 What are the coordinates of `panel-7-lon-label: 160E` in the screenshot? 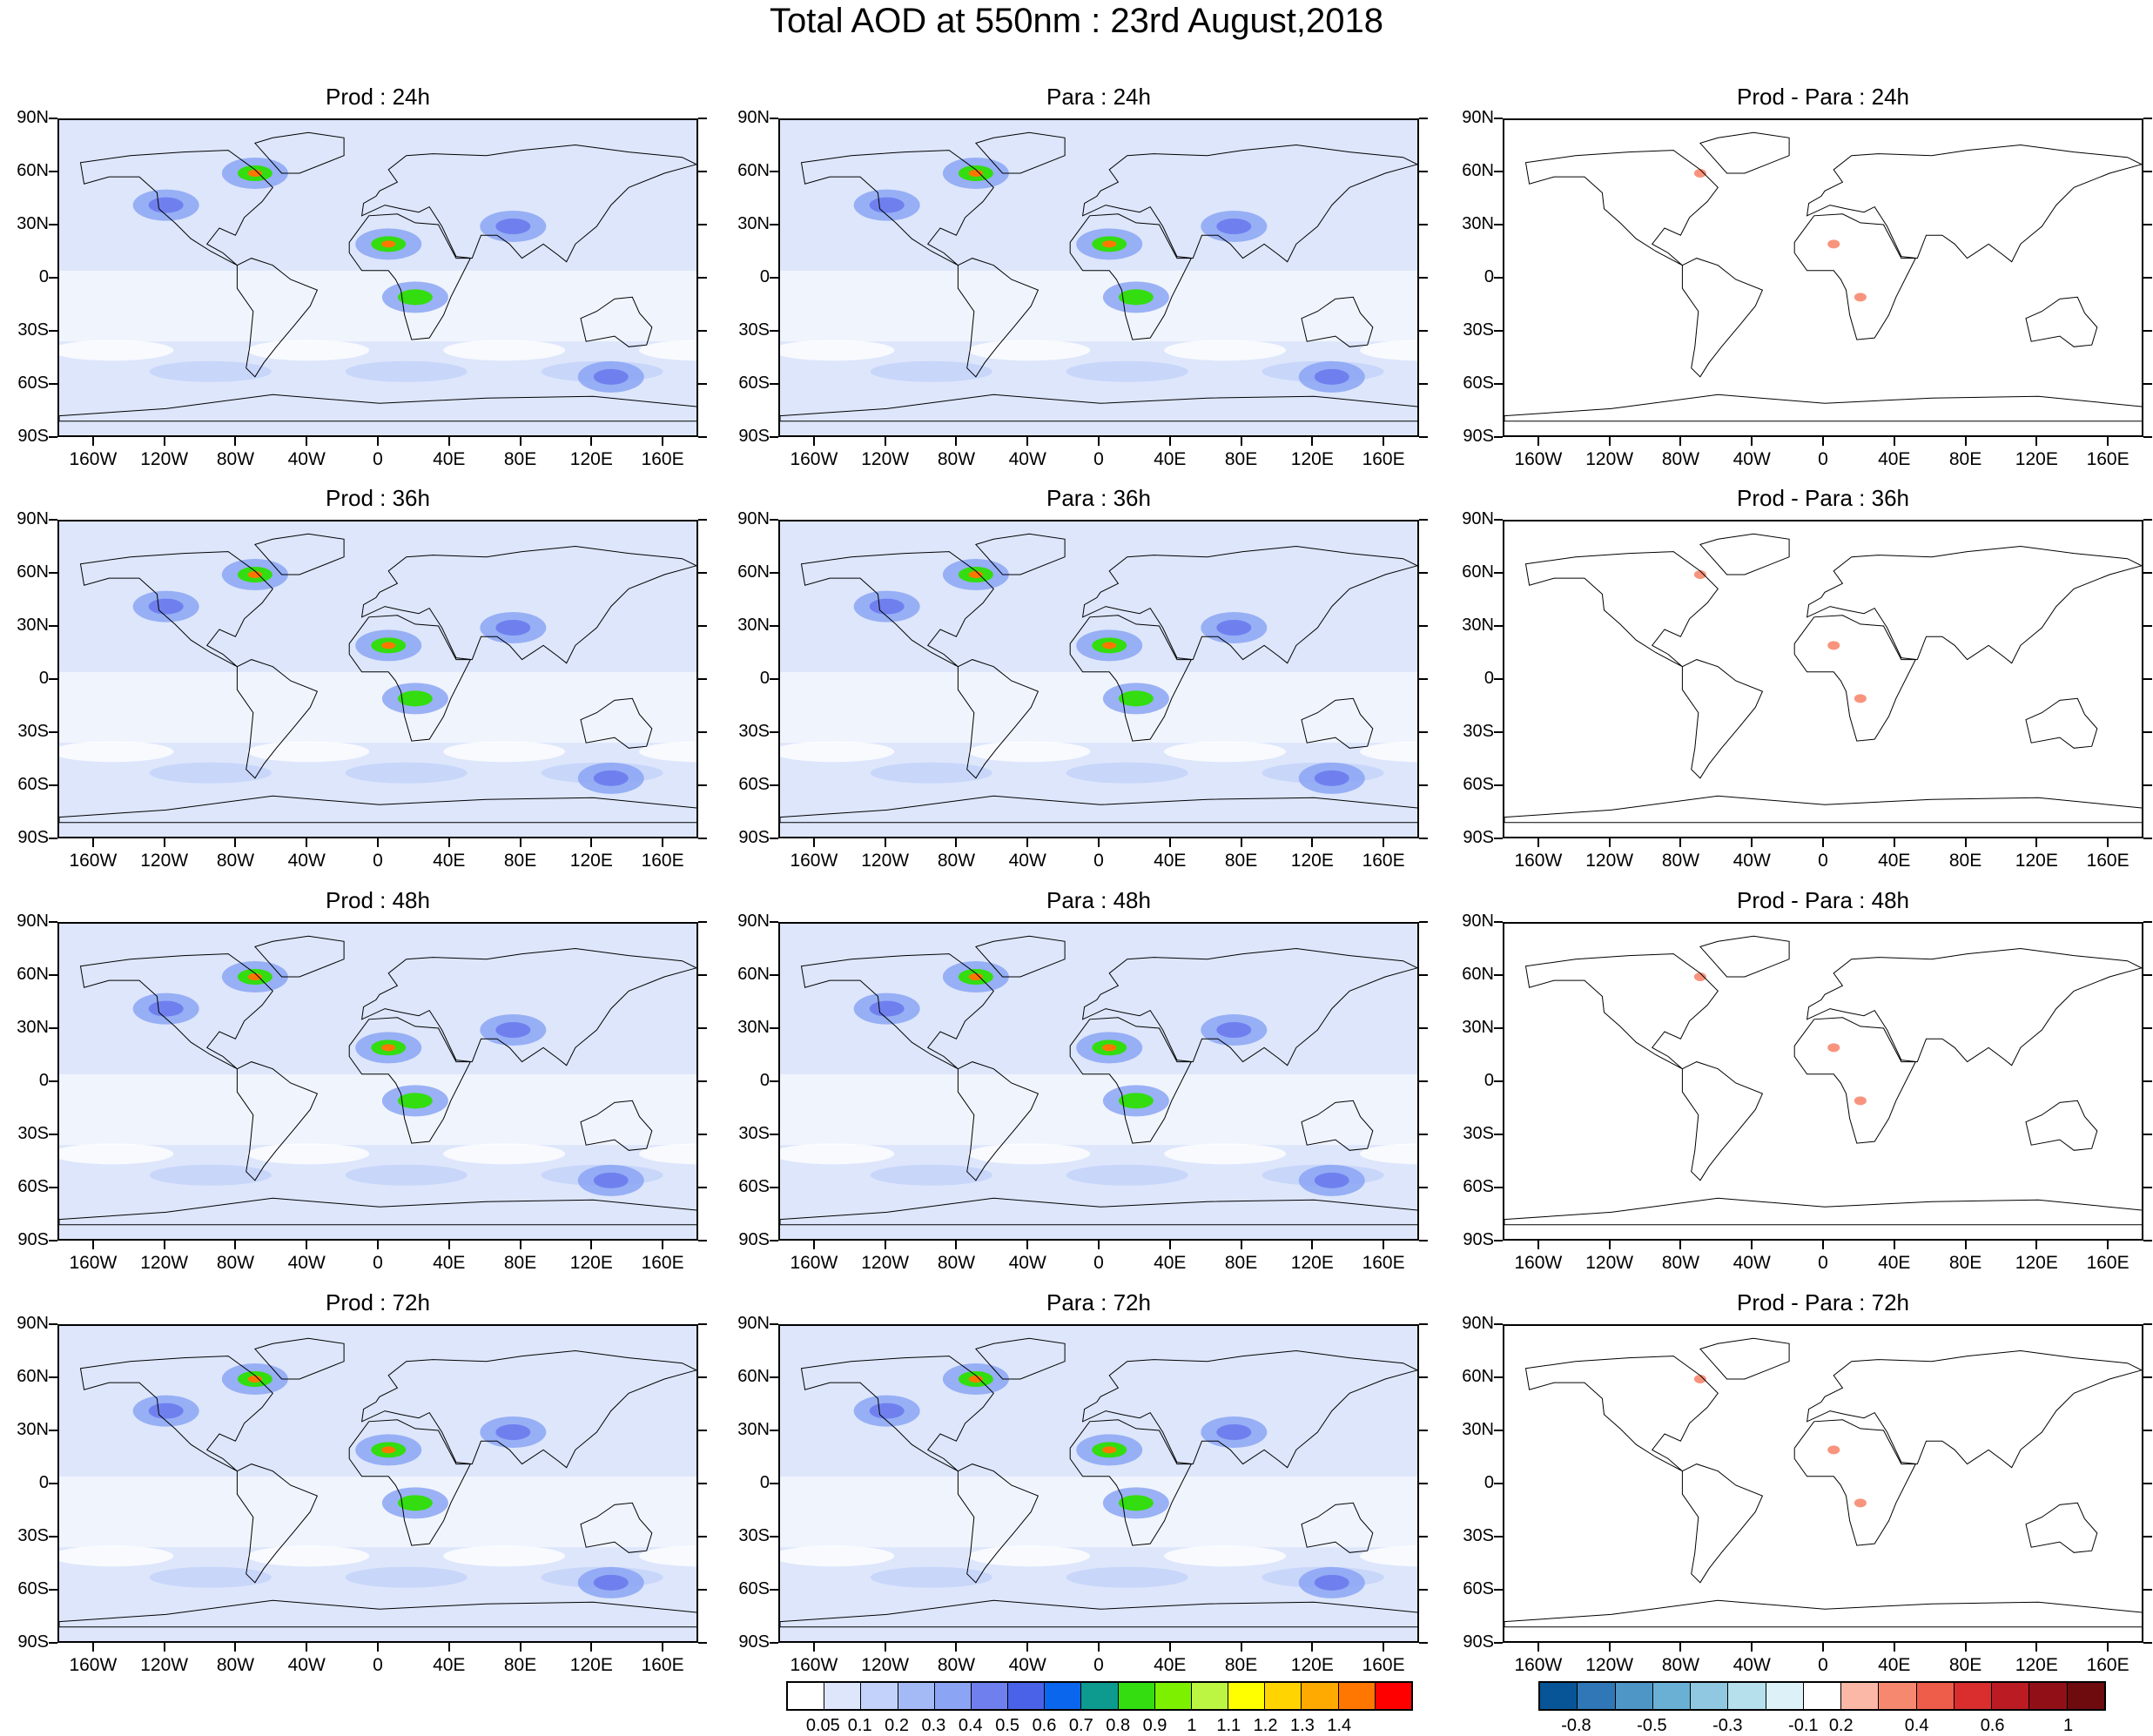 It's located at (662, 1263).